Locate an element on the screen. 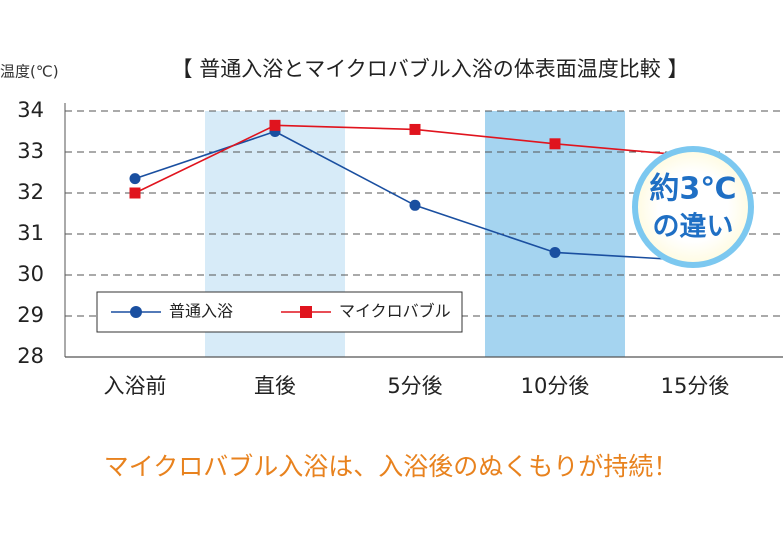  y-tick-label: 33 is located at coordinates (30, 151).